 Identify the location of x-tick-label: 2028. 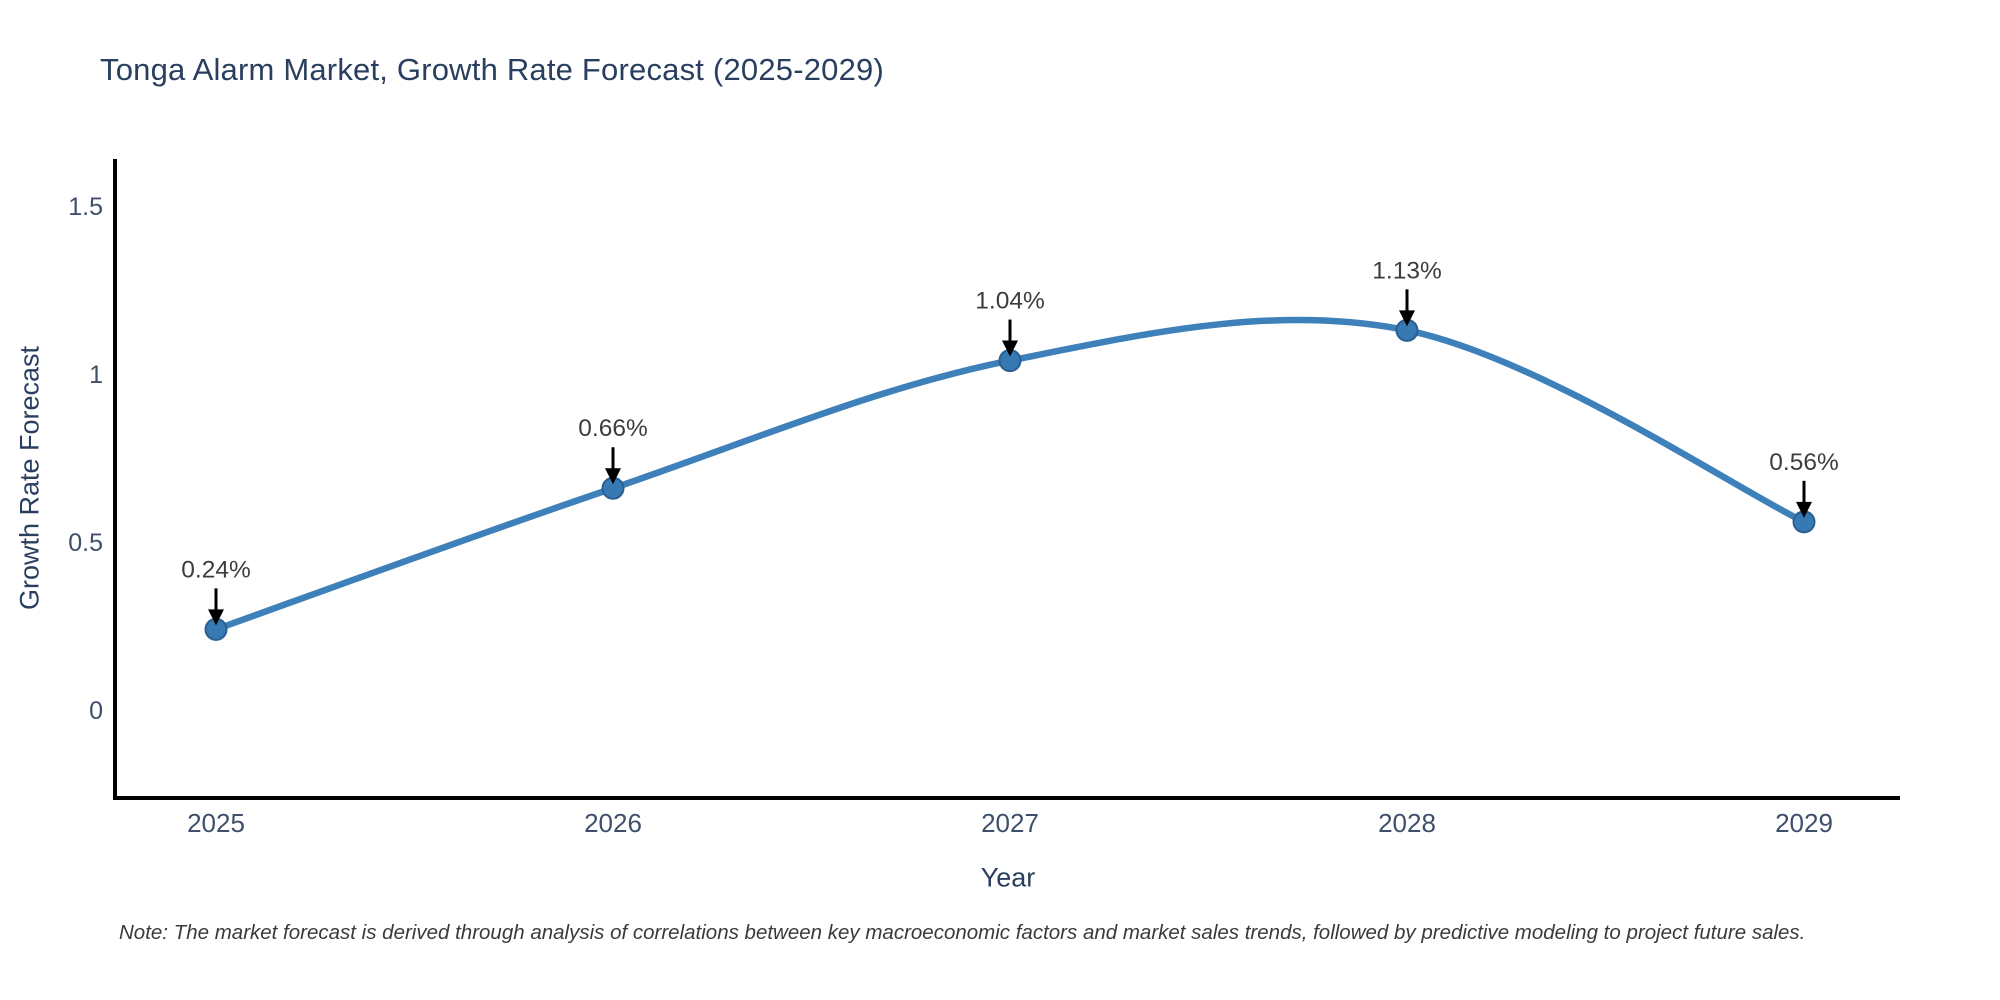
(1407, 823).